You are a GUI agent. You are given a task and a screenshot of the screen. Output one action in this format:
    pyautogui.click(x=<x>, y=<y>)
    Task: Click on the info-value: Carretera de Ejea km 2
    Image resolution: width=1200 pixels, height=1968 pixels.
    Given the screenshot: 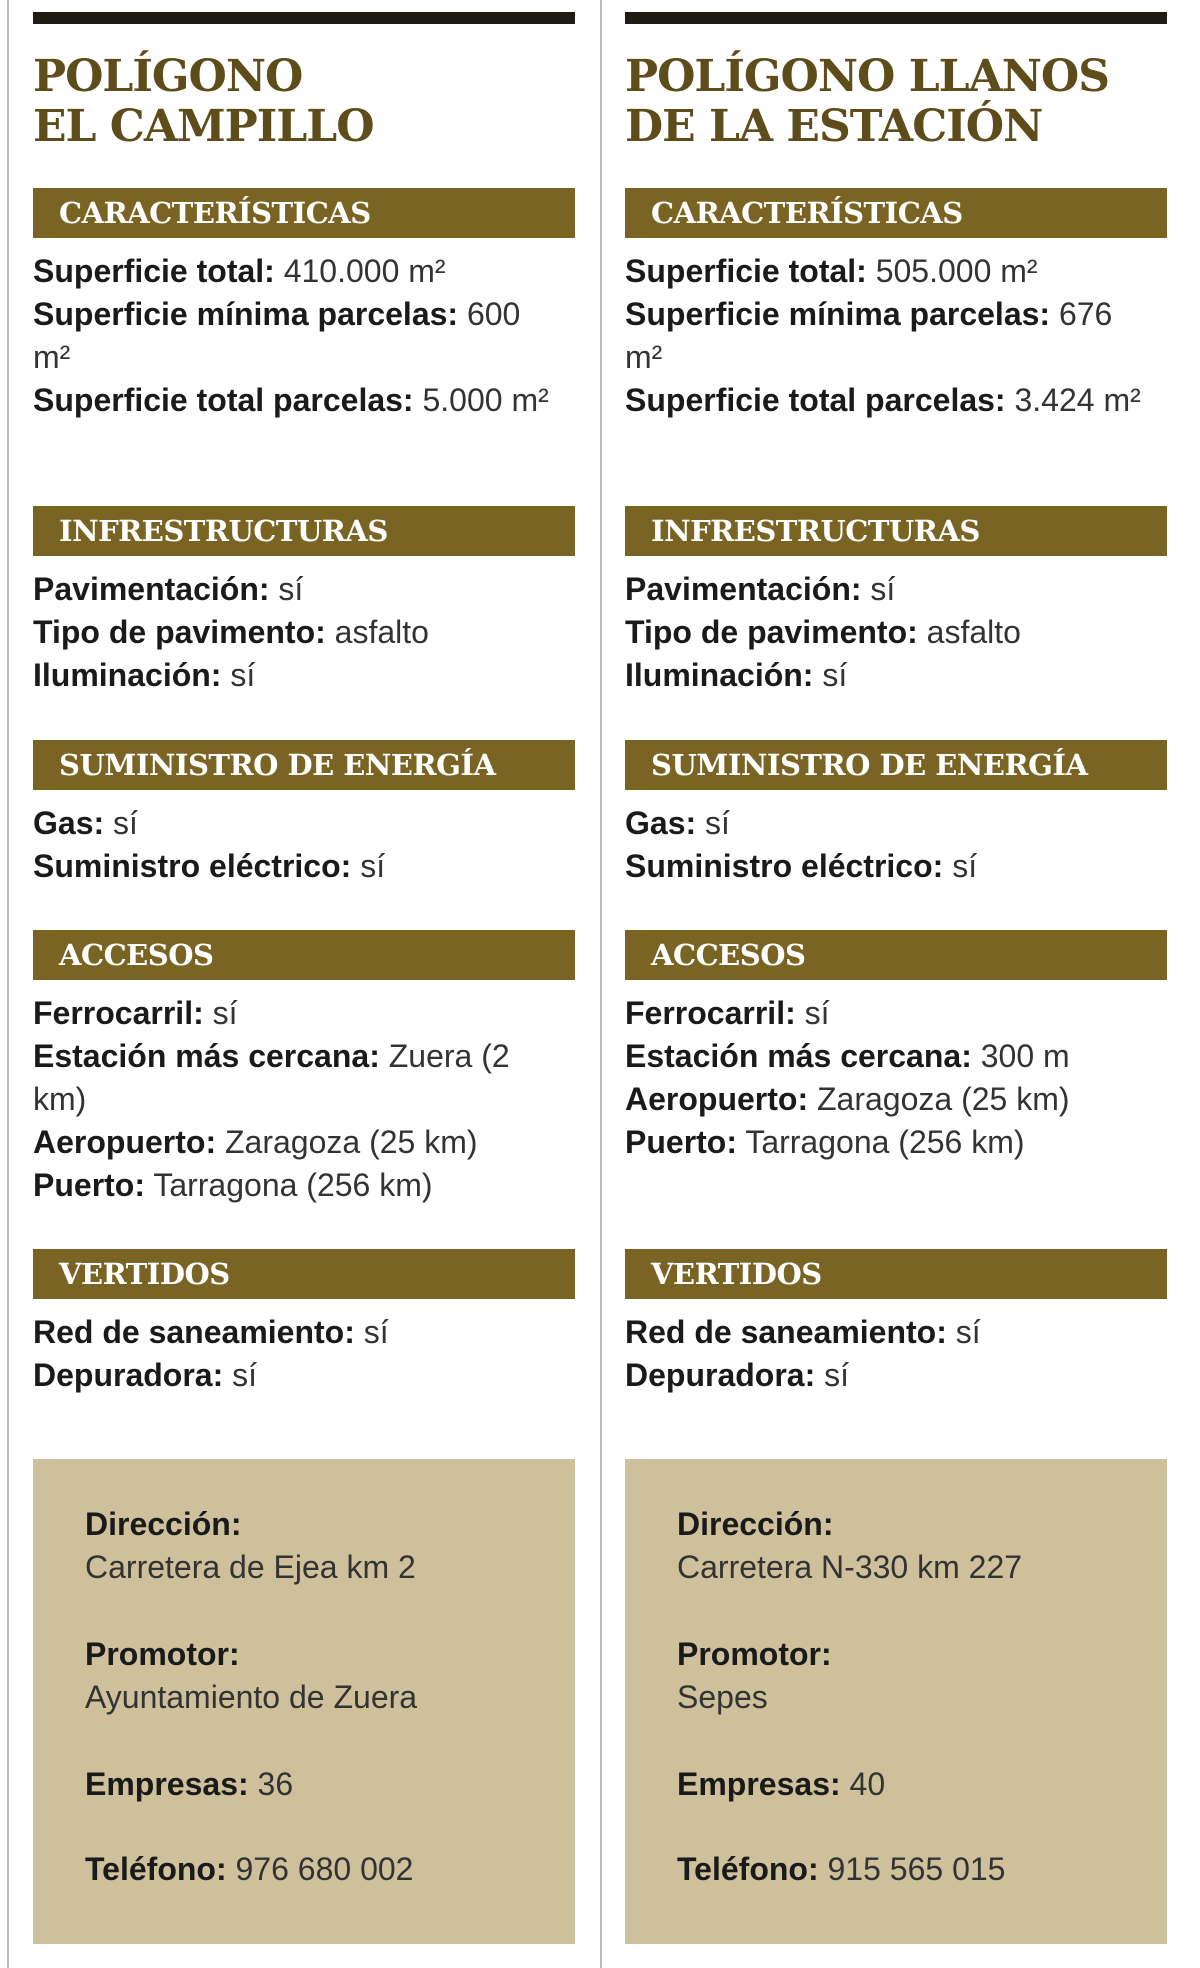 What is the action you would take?
    pyautogui.click(x=250, y=1567)
    